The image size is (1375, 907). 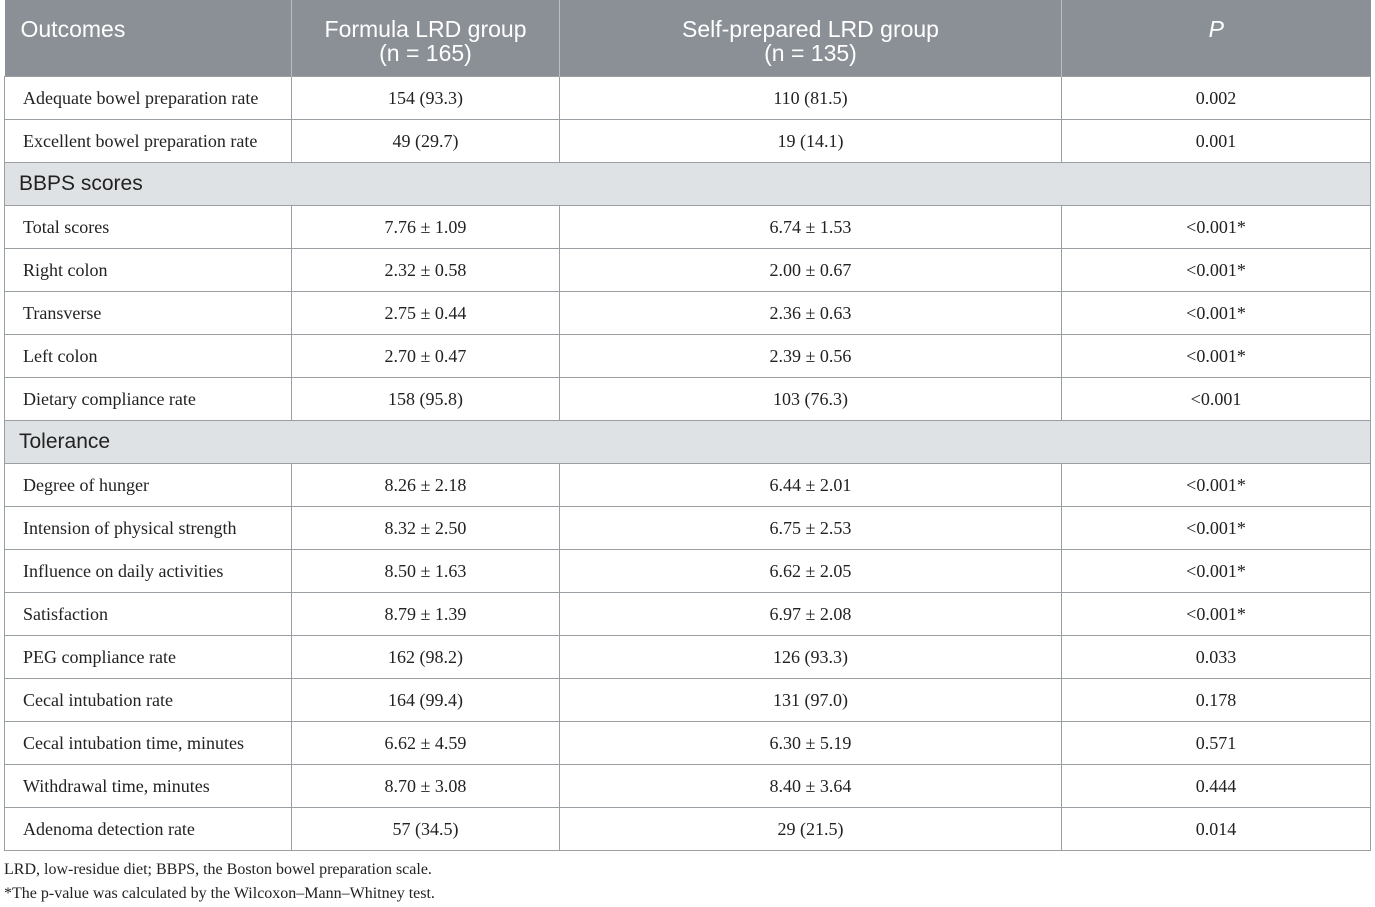 What do you see at coordinates (1216, 657) in the screenshot?
I see `p-value-cell: 0.033` at bounding box center [1216, 657].